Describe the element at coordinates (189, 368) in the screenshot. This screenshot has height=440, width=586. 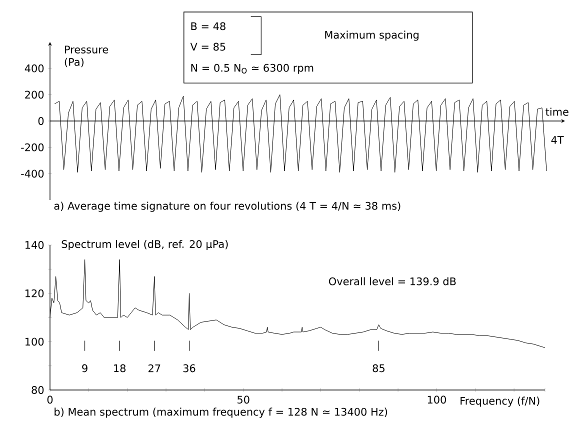
I see `annotation: 36` at that location.